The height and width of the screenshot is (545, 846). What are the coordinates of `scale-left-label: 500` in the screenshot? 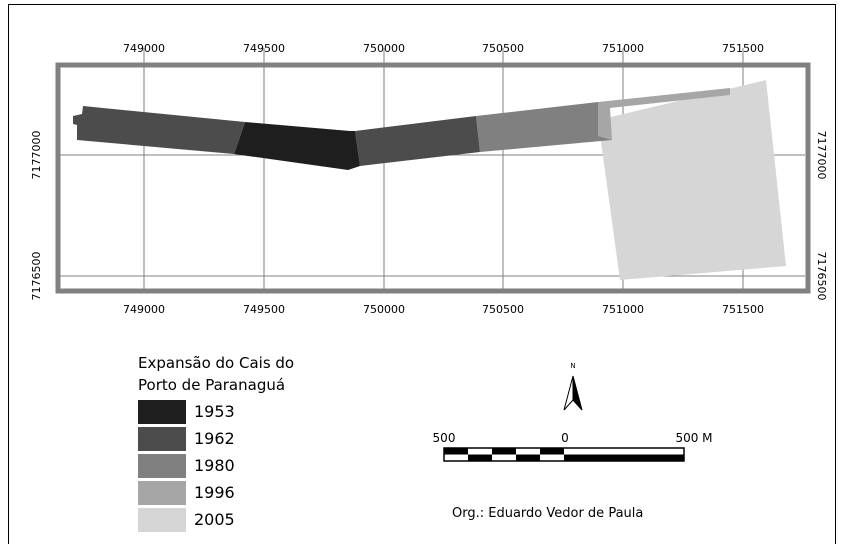 It's located at (444, 438).